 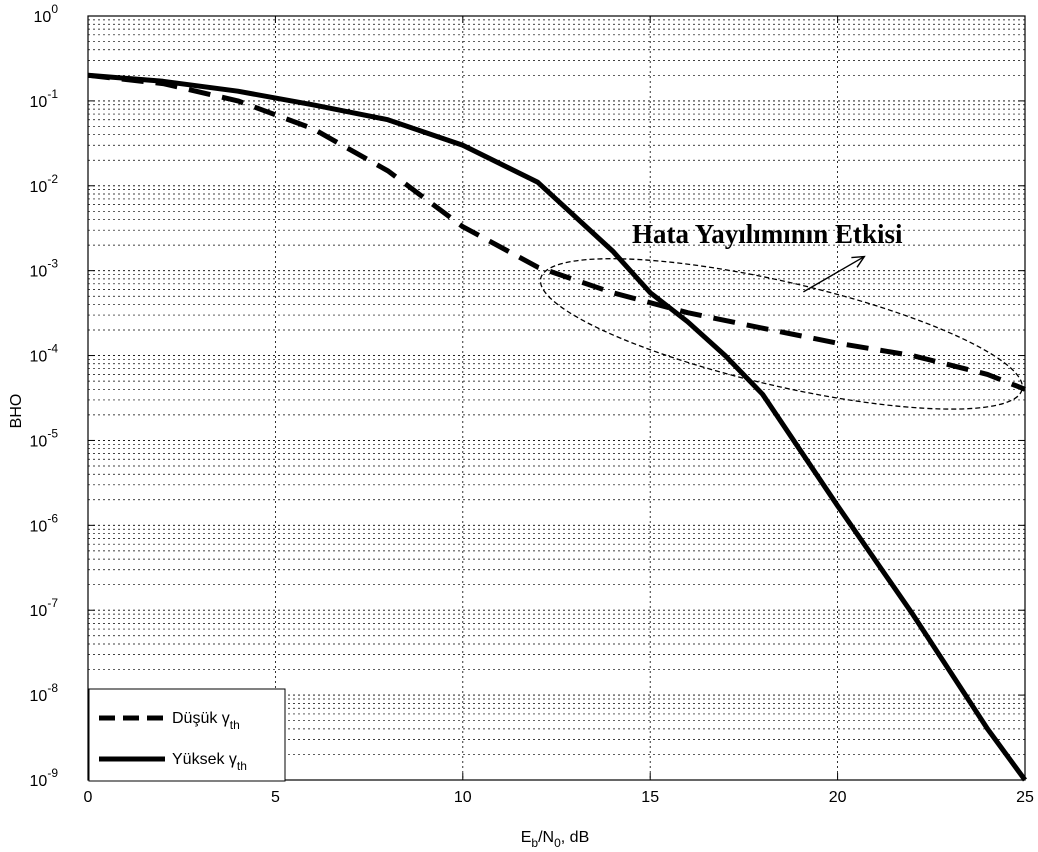 I want to click on legend-box, so click(x=187, y=735).